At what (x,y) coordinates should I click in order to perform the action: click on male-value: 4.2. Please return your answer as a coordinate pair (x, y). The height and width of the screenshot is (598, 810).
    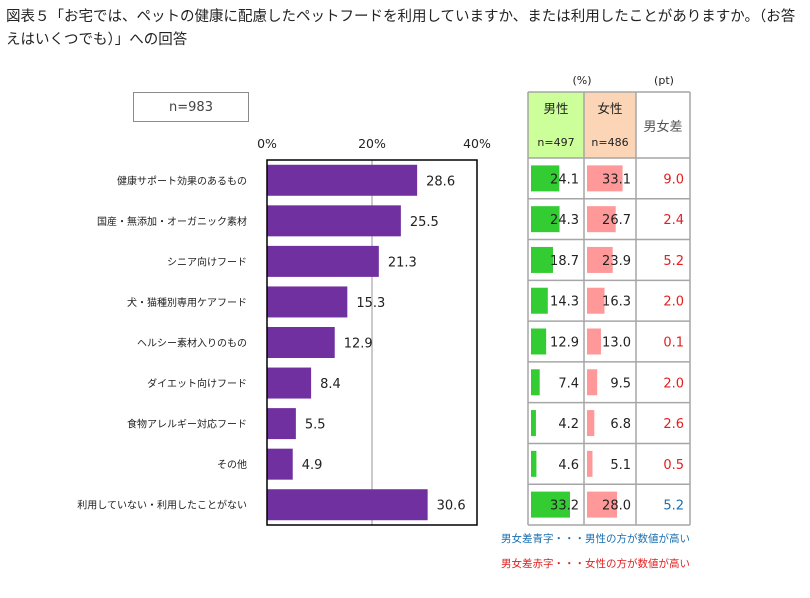
    Looking at the image, I should click on (568, 424).